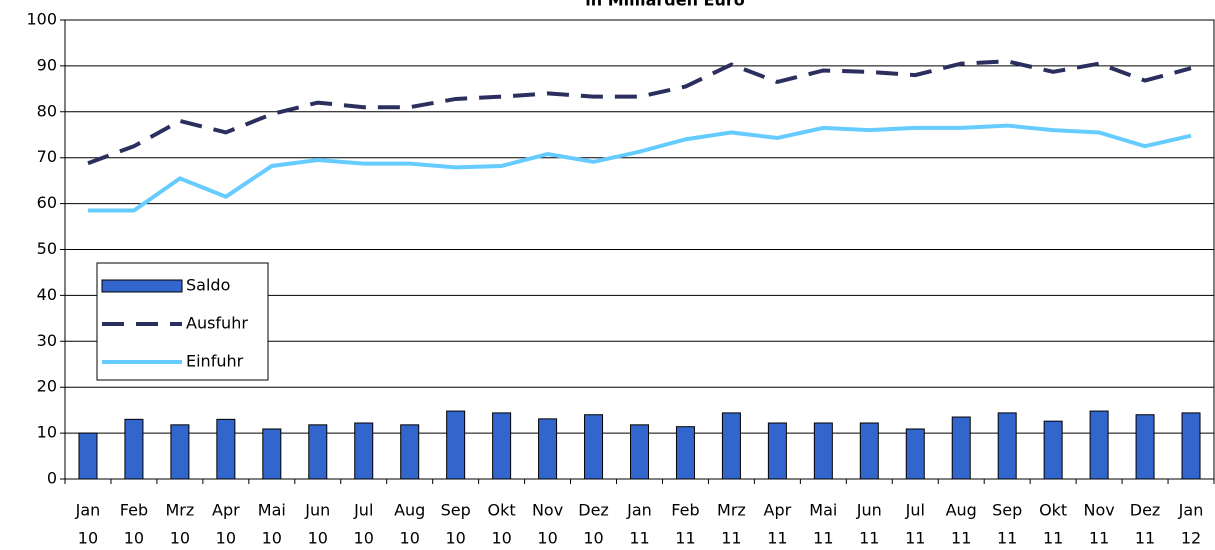  I want to click on chart-title: in Milliarden Euro, so click(664, 5).